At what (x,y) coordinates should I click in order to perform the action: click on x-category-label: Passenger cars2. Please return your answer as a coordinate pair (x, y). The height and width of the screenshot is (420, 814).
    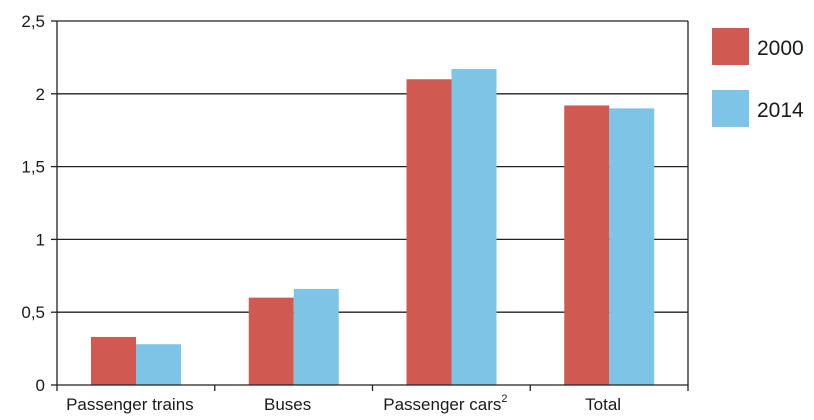
    Looking at the image, I should click on (445, 403).